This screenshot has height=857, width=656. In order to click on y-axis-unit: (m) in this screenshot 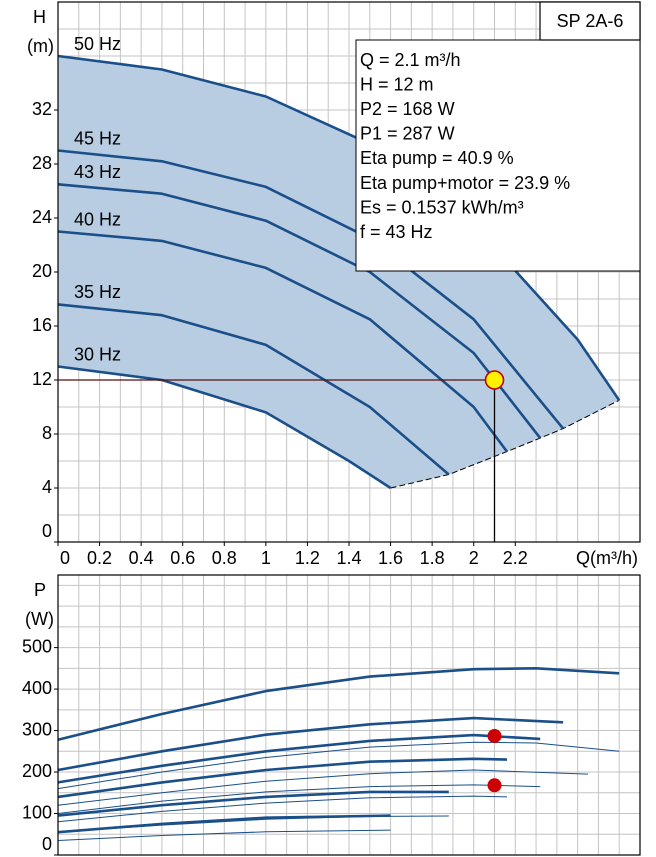, I will do `click(40, 46)`.